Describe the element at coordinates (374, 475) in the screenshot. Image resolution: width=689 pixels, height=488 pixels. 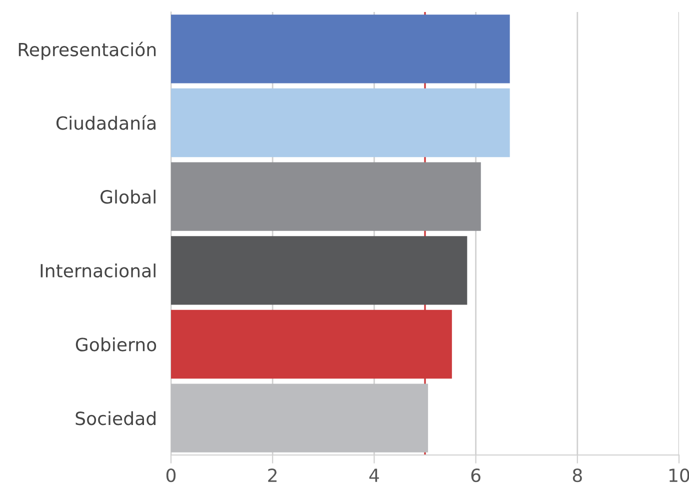
I see `x-tick-label: 4` at that location.